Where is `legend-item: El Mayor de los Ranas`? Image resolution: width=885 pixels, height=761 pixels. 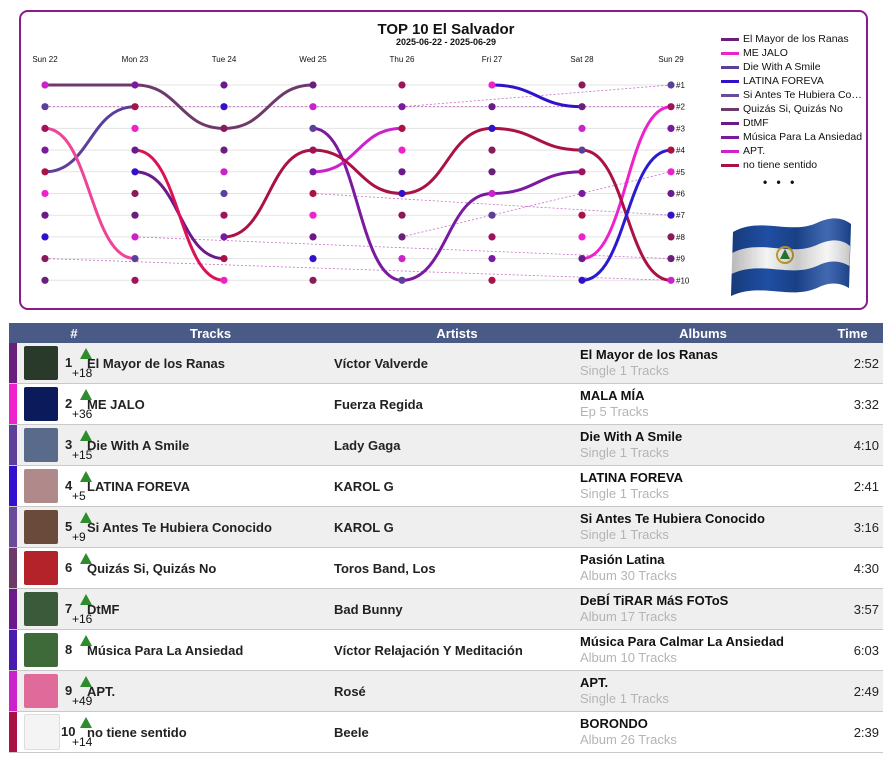 legend-item: El Mayor de los Ranas is located at coordinates (793, 39).